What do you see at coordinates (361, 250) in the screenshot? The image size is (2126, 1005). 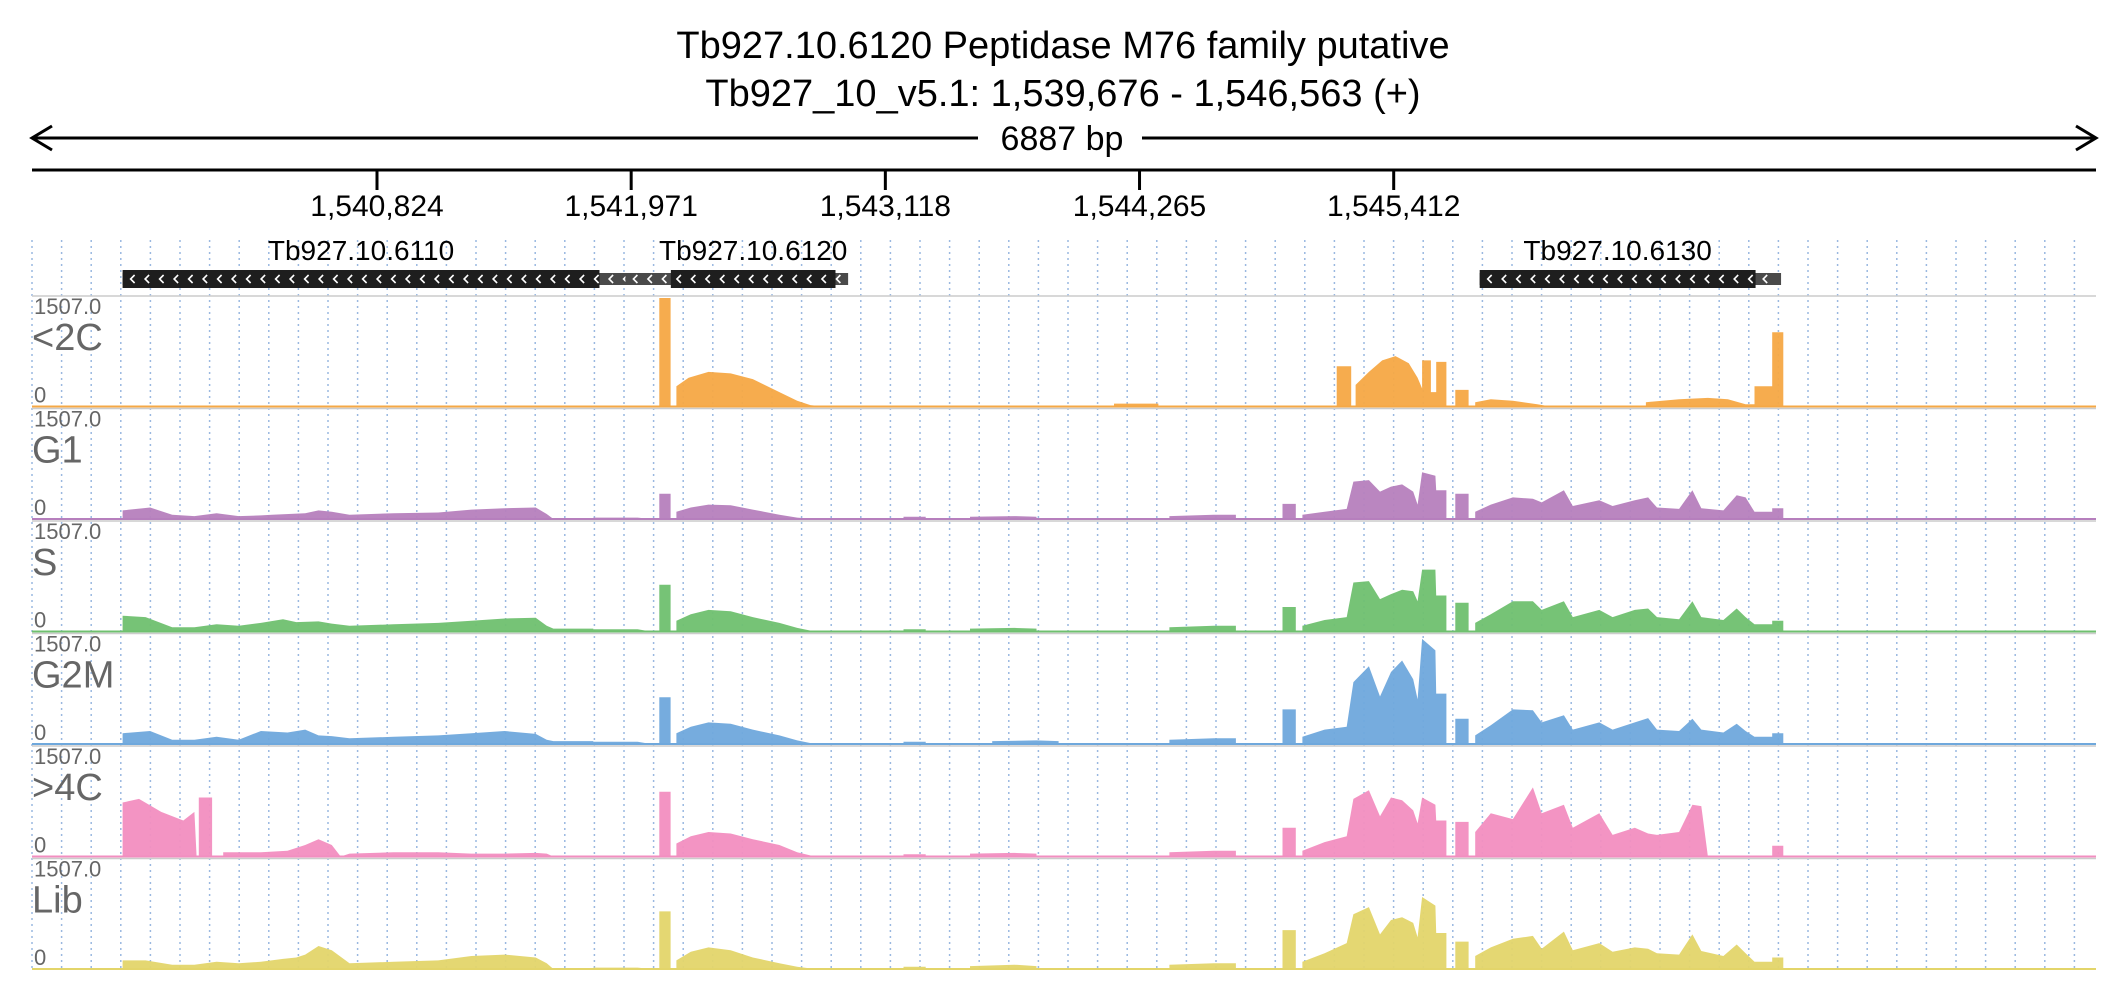 I see `gene-label: Tb927.10.6110` at bounding box center [361, 250].